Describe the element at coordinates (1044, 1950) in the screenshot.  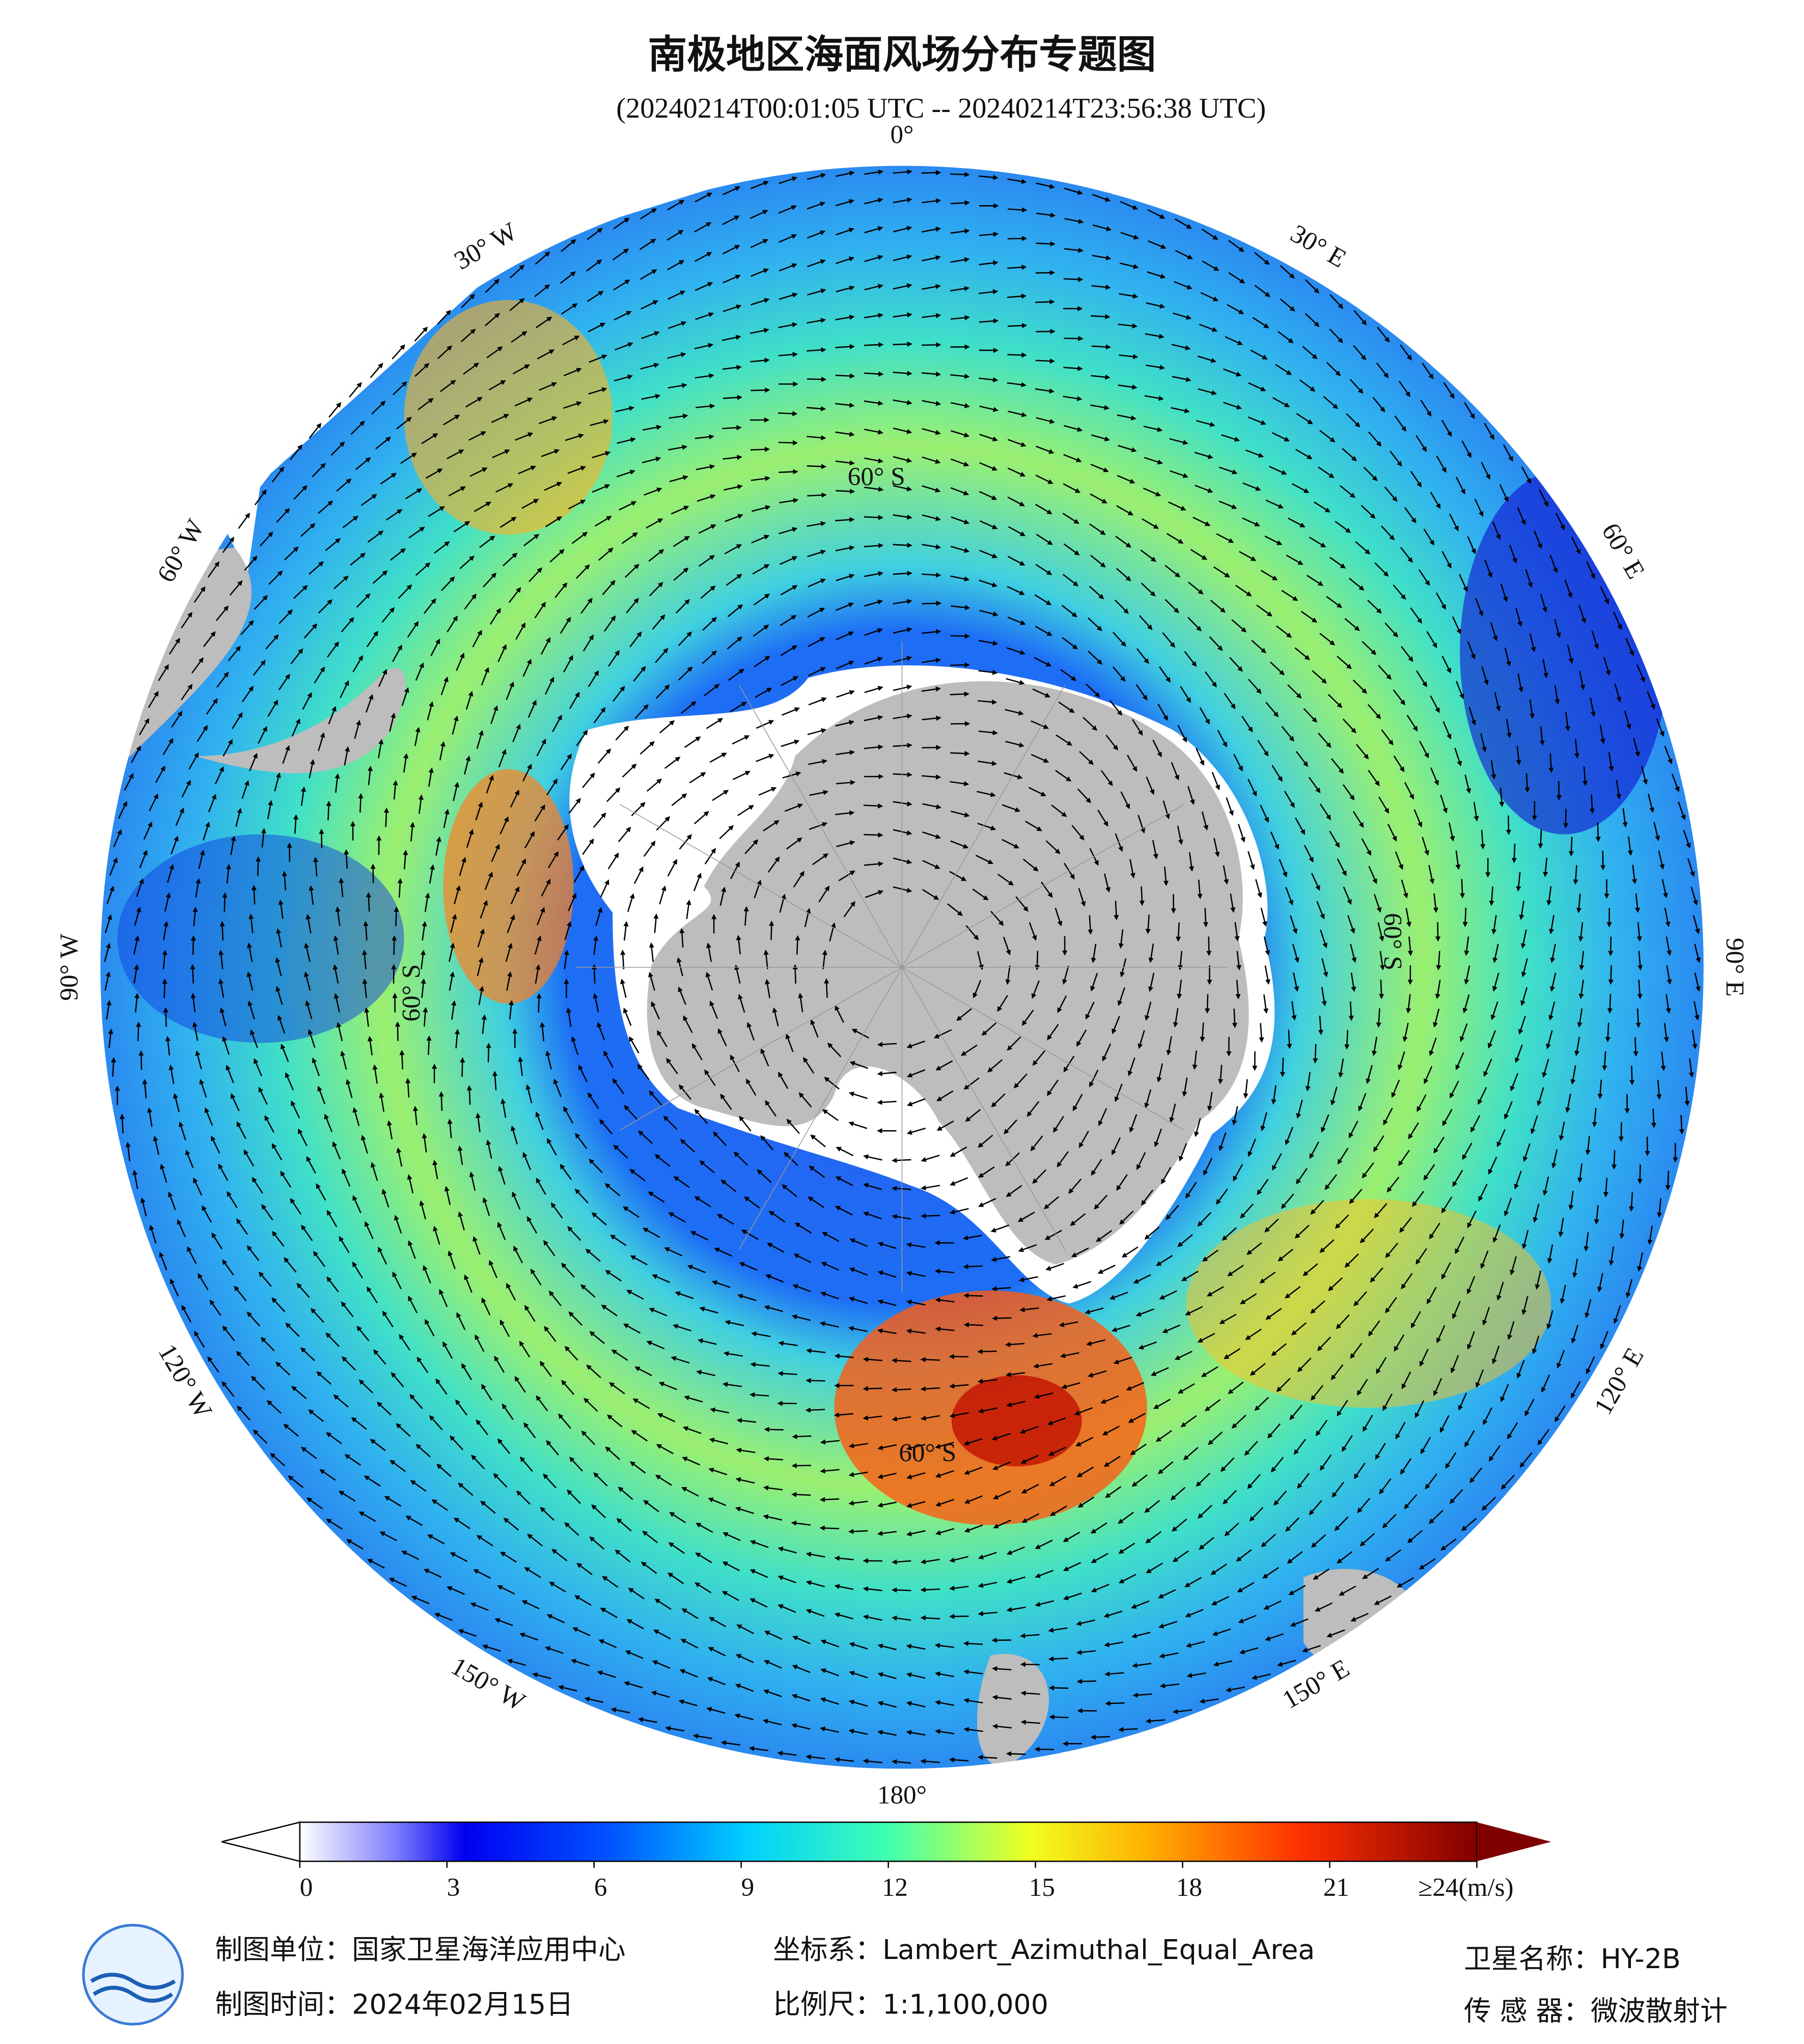
I see `footer-crs: 坐标系：Lambert_Azimuthal_Equal_Area` at that location.